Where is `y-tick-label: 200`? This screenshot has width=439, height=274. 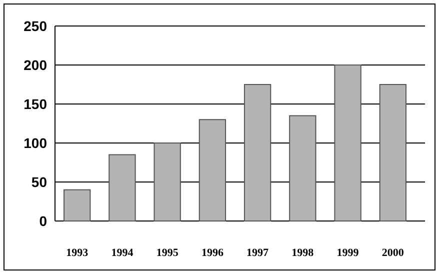
y-tick-label: 200 is located at coordinates (36, 64).